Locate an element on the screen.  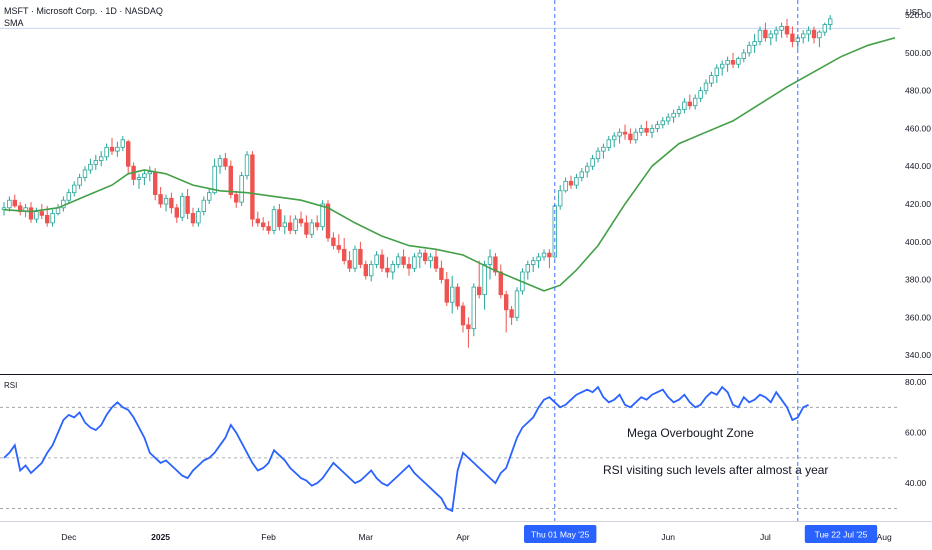
time-tick-label: Feb is located at coordinates (268, 537).